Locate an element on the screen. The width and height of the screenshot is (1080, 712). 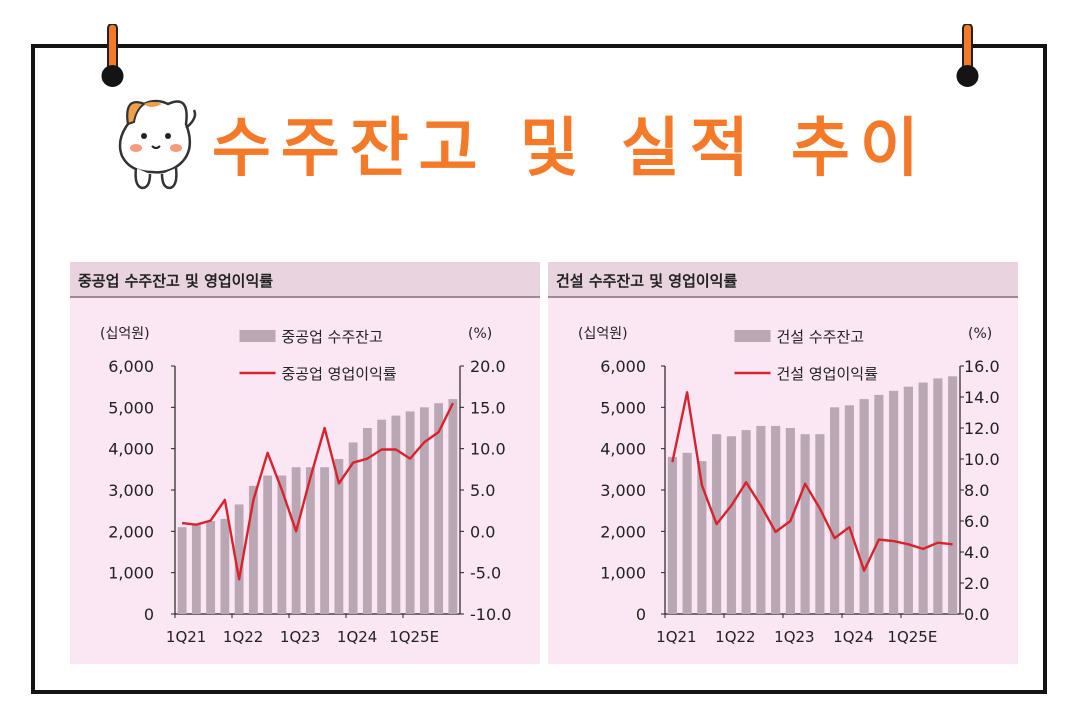
right-tick-label: 12.0 is located at coordinates (982, 428).